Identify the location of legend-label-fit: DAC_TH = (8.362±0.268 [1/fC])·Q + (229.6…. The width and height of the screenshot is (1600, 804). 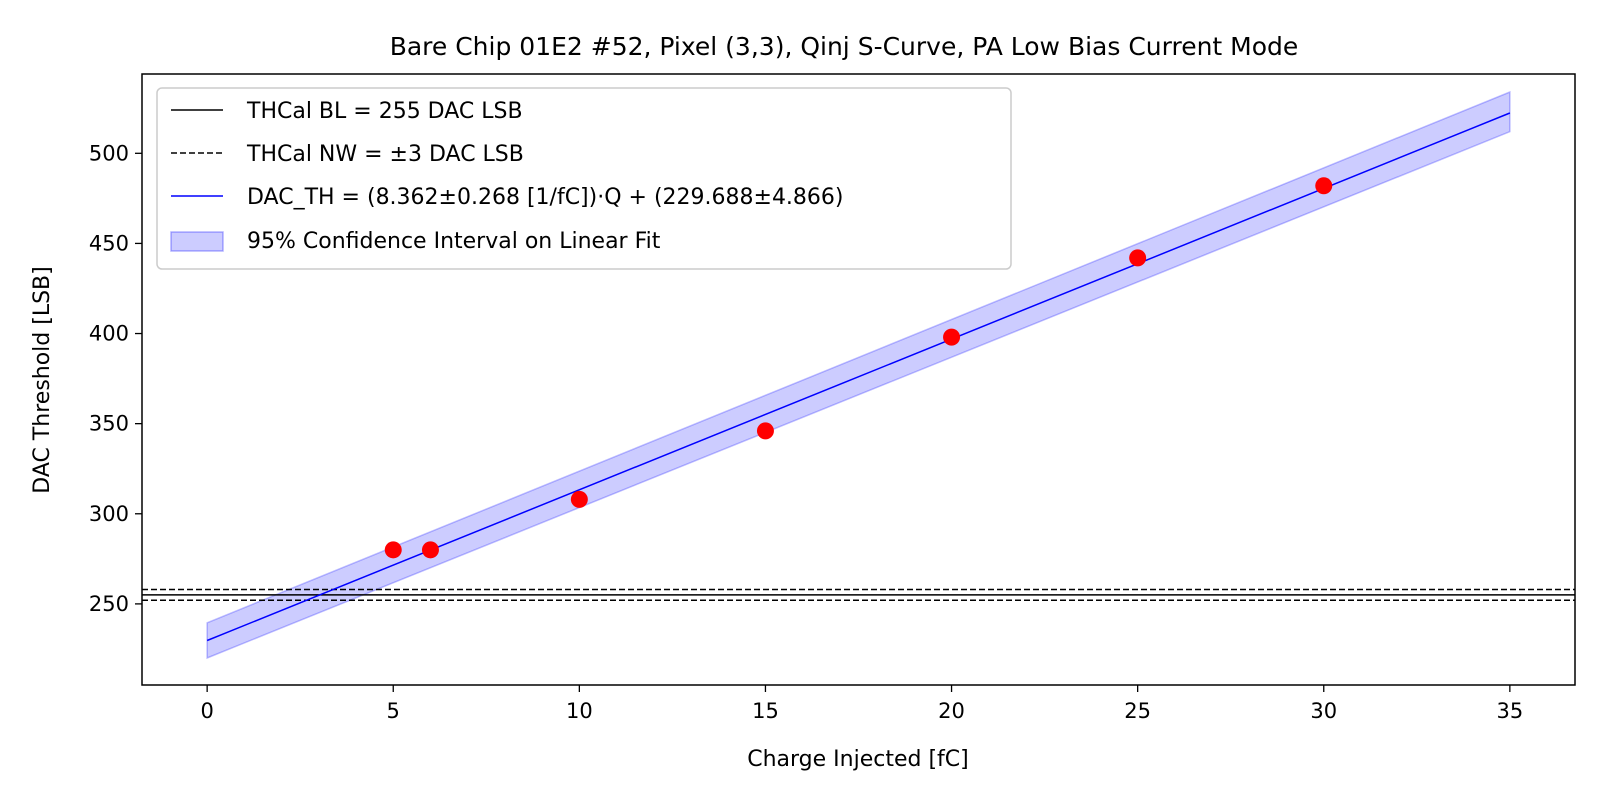
(545, 197).